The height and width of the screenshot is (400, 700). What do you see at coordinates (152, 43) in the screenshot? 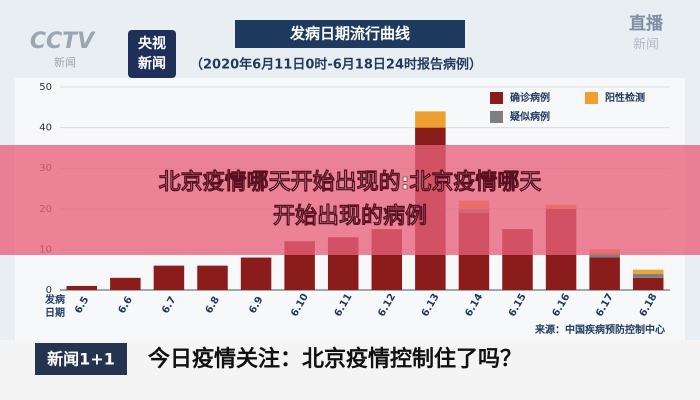
I see `app-logo-line: 央视` at bounding box center [152, 43].